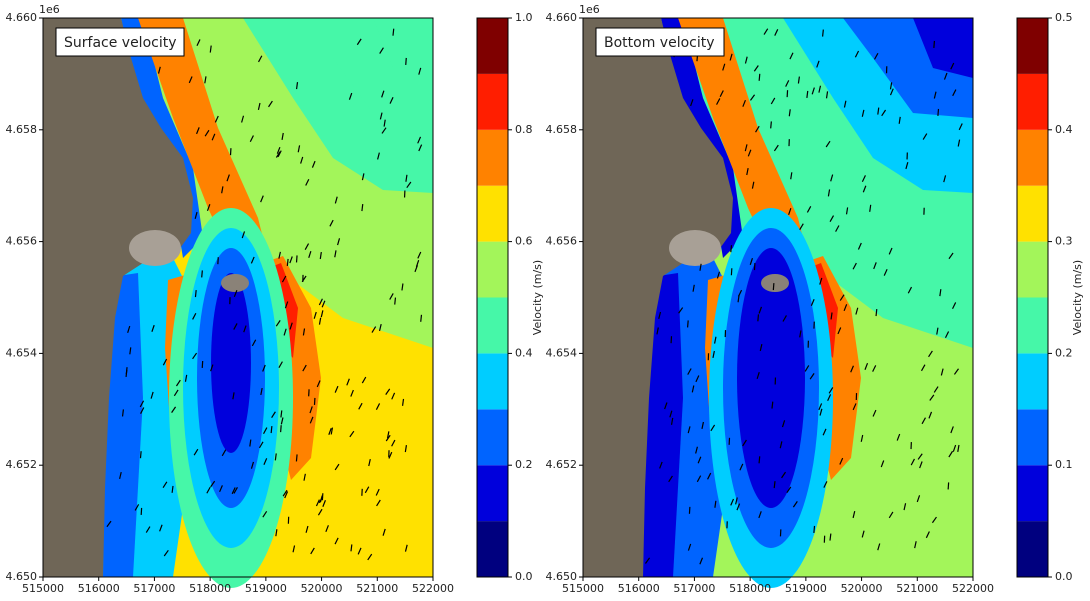 This screenshot has height=601, width=1090. I want to click on annotation: Surface velocity, so click(120, 43).